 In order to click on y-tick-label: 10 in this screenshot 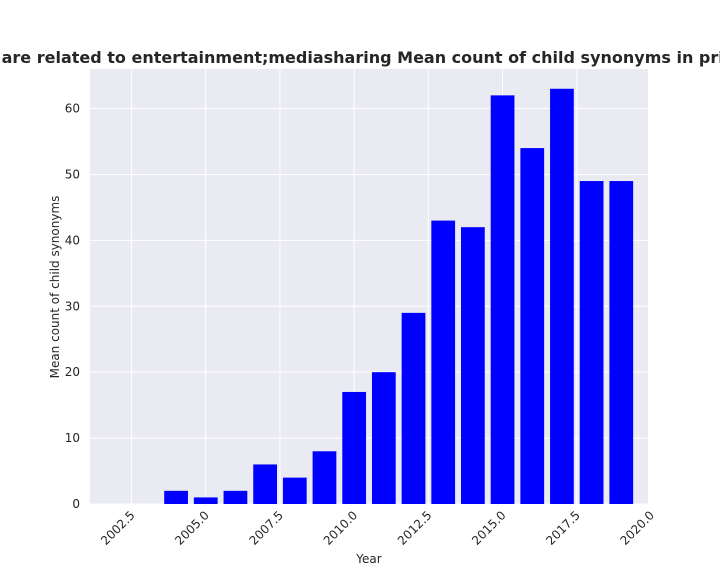, I will do `click(72, 438)`.